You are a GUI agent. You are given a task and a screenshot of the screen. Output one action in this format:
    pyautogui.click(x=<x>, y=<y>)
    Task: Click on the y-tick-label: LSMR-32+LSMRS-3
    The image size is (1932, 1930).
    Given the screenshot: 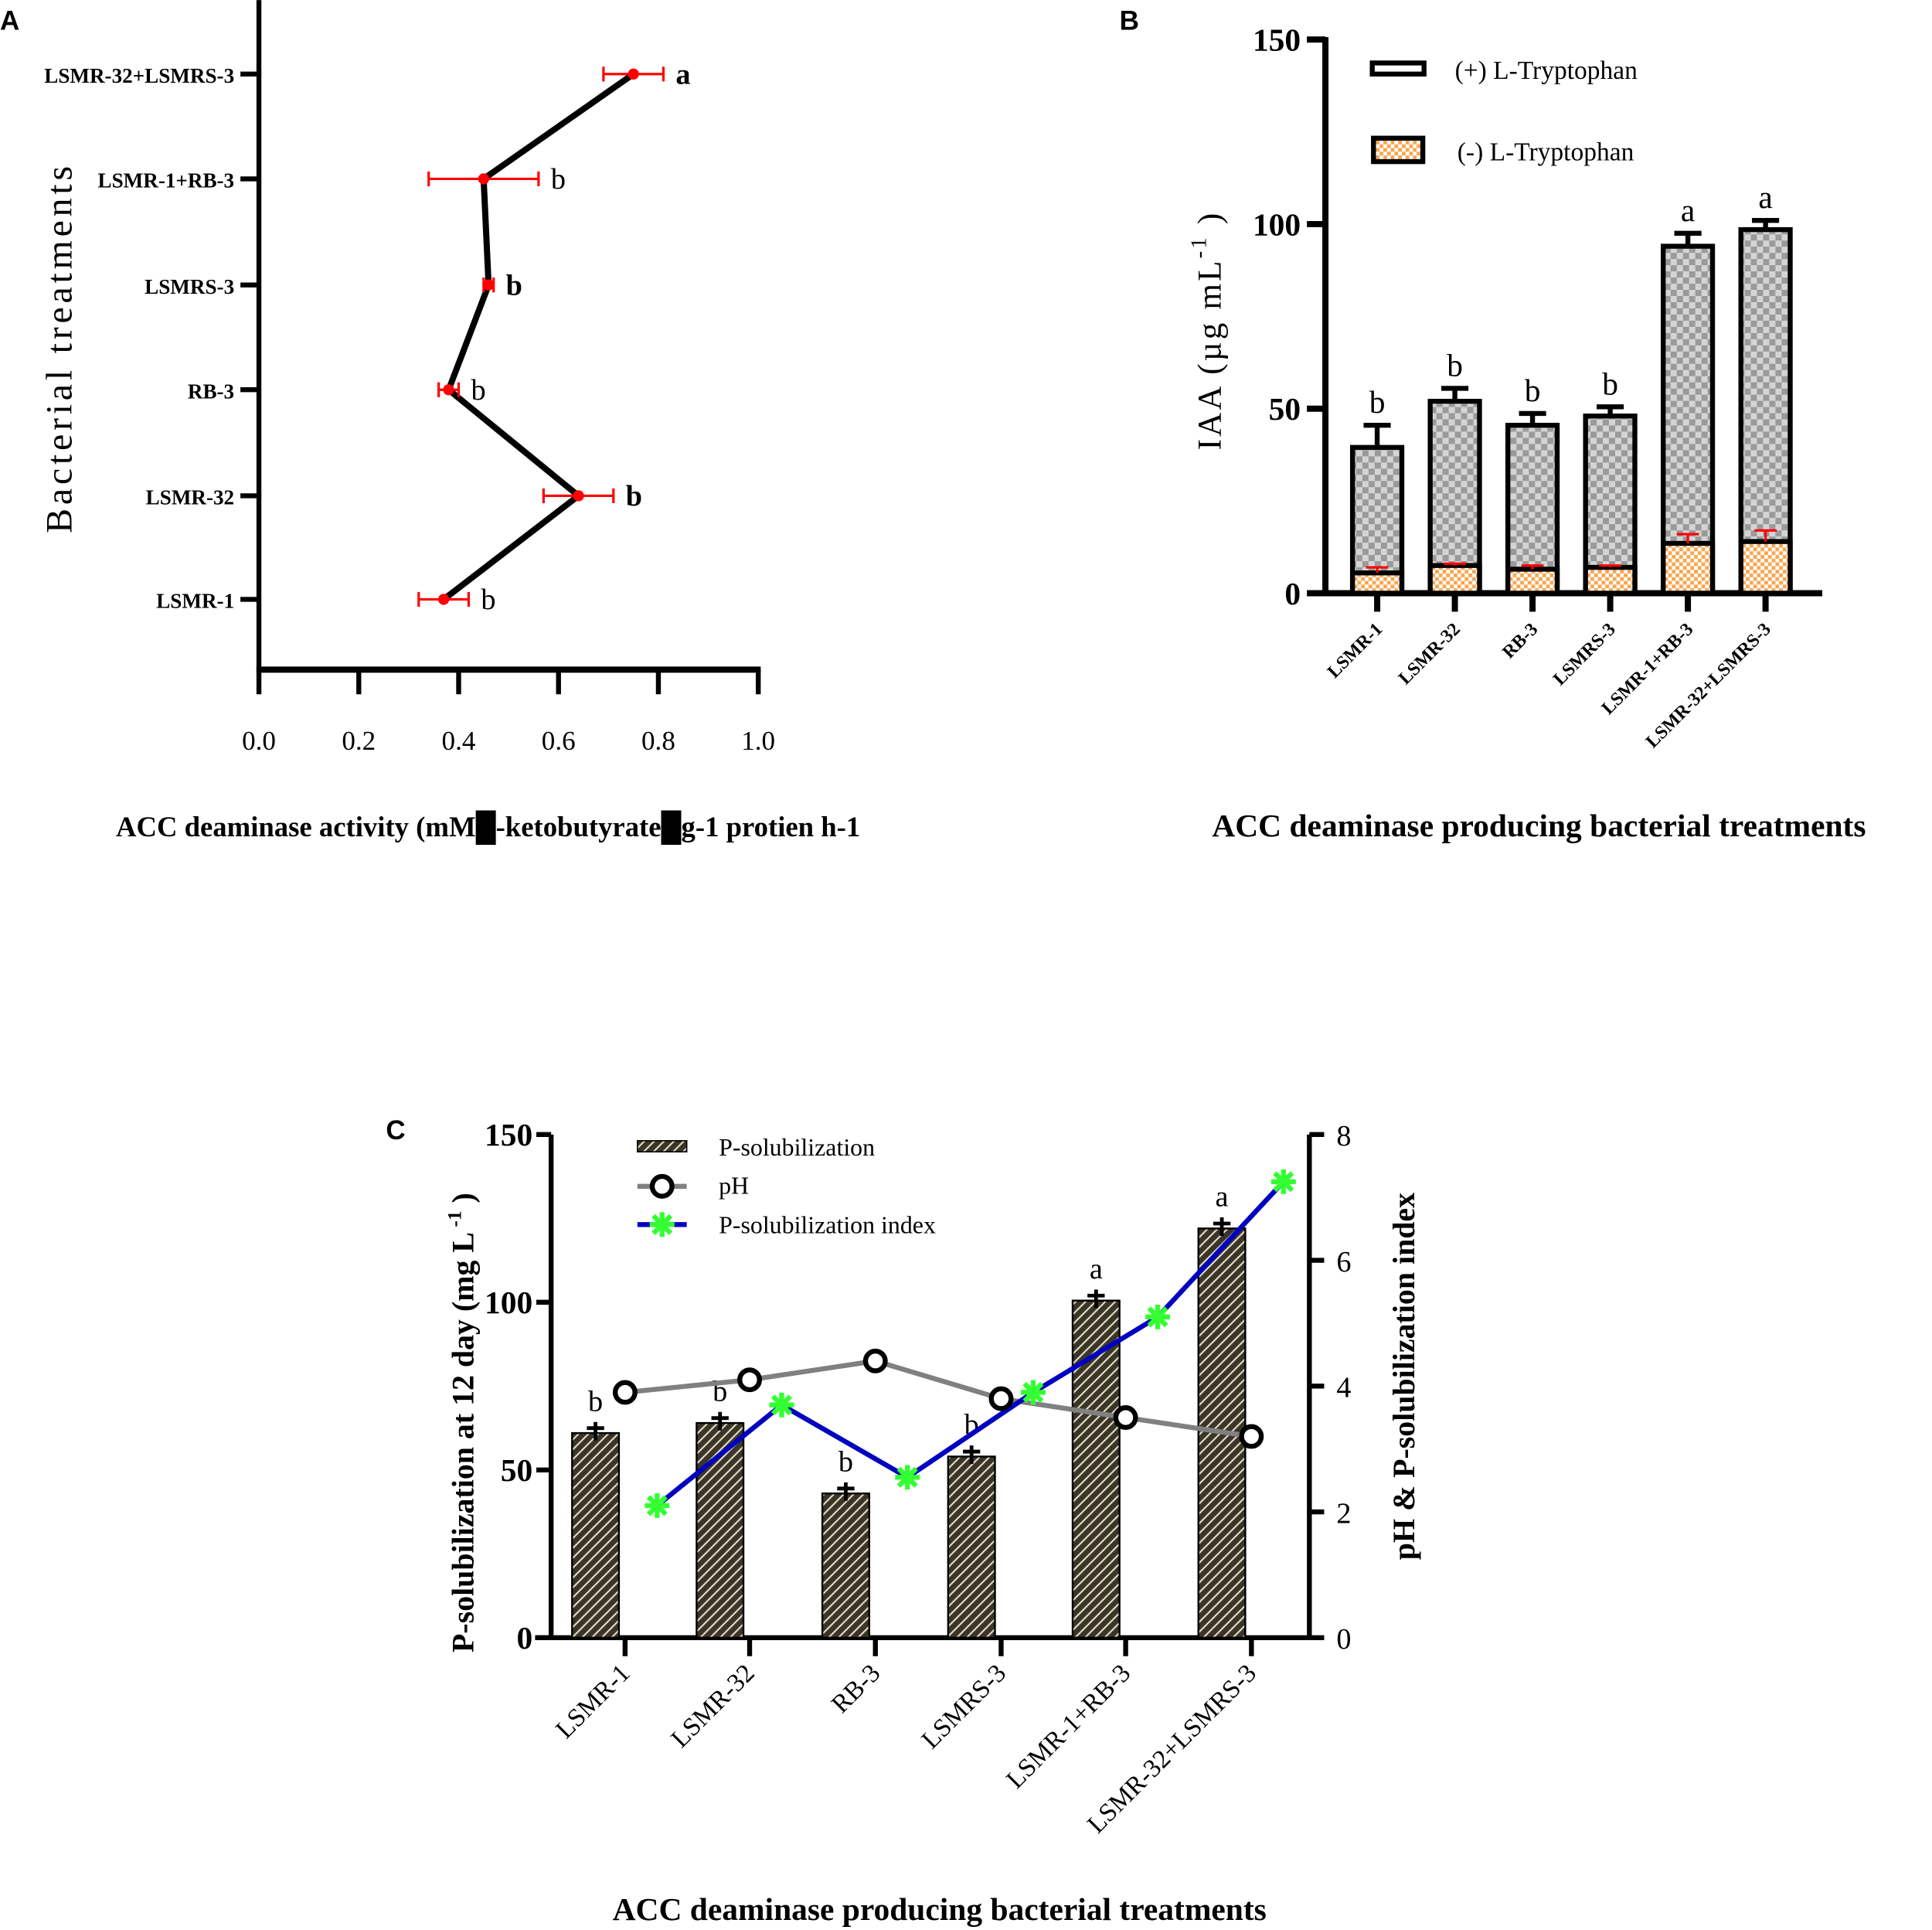 What is the action you would take?
    pyautogui.click(x=139, y=75)
    